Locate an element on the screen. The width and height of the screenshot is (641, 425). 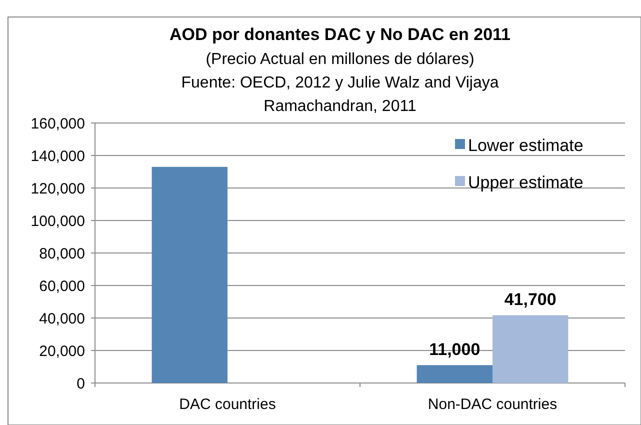
chart-subtitle: (Precio Actual en millones de dólares) is located at coordinates (340, 59).